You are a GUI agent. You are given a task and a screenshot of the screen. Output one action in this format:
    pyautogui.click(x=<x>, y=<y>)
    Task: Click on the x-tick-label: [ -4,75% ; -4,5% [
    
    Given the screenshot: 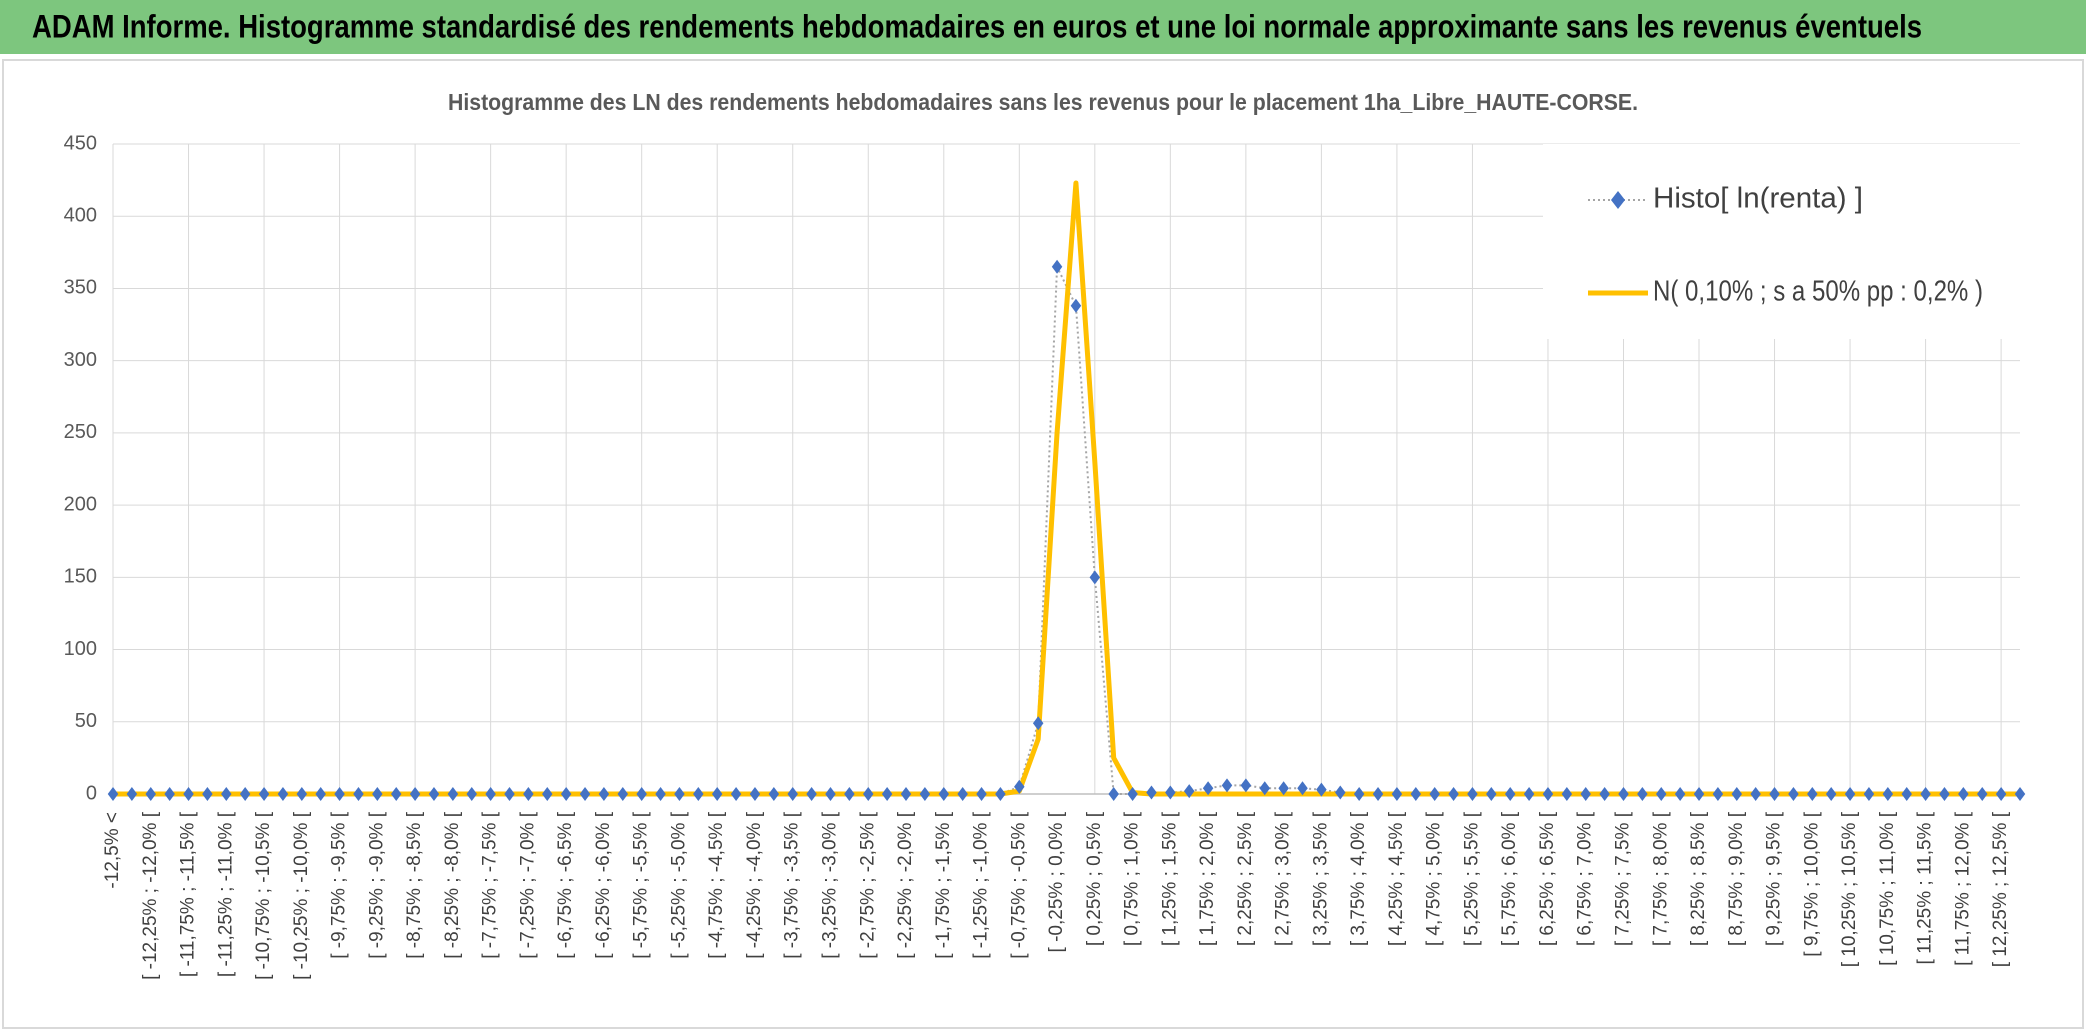 What is the action you would take?
    pyautogui.click(x=716, y=885)
    